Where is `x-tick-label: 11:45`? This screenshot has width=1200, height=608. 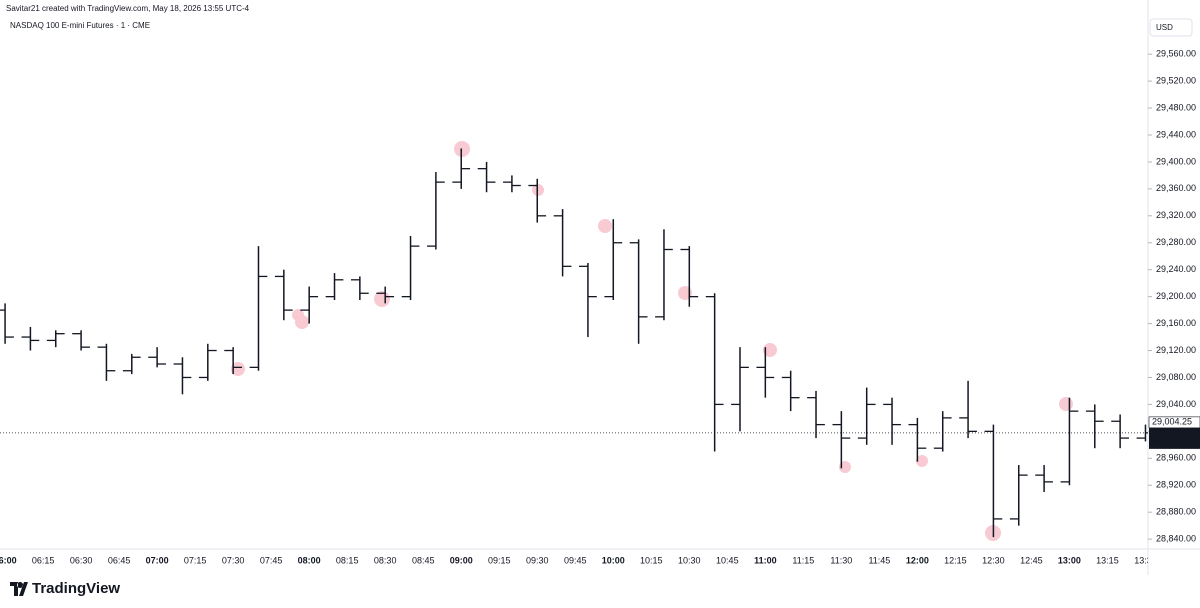 x-tick-label: 11:45 is located at coordinates (879, 560).